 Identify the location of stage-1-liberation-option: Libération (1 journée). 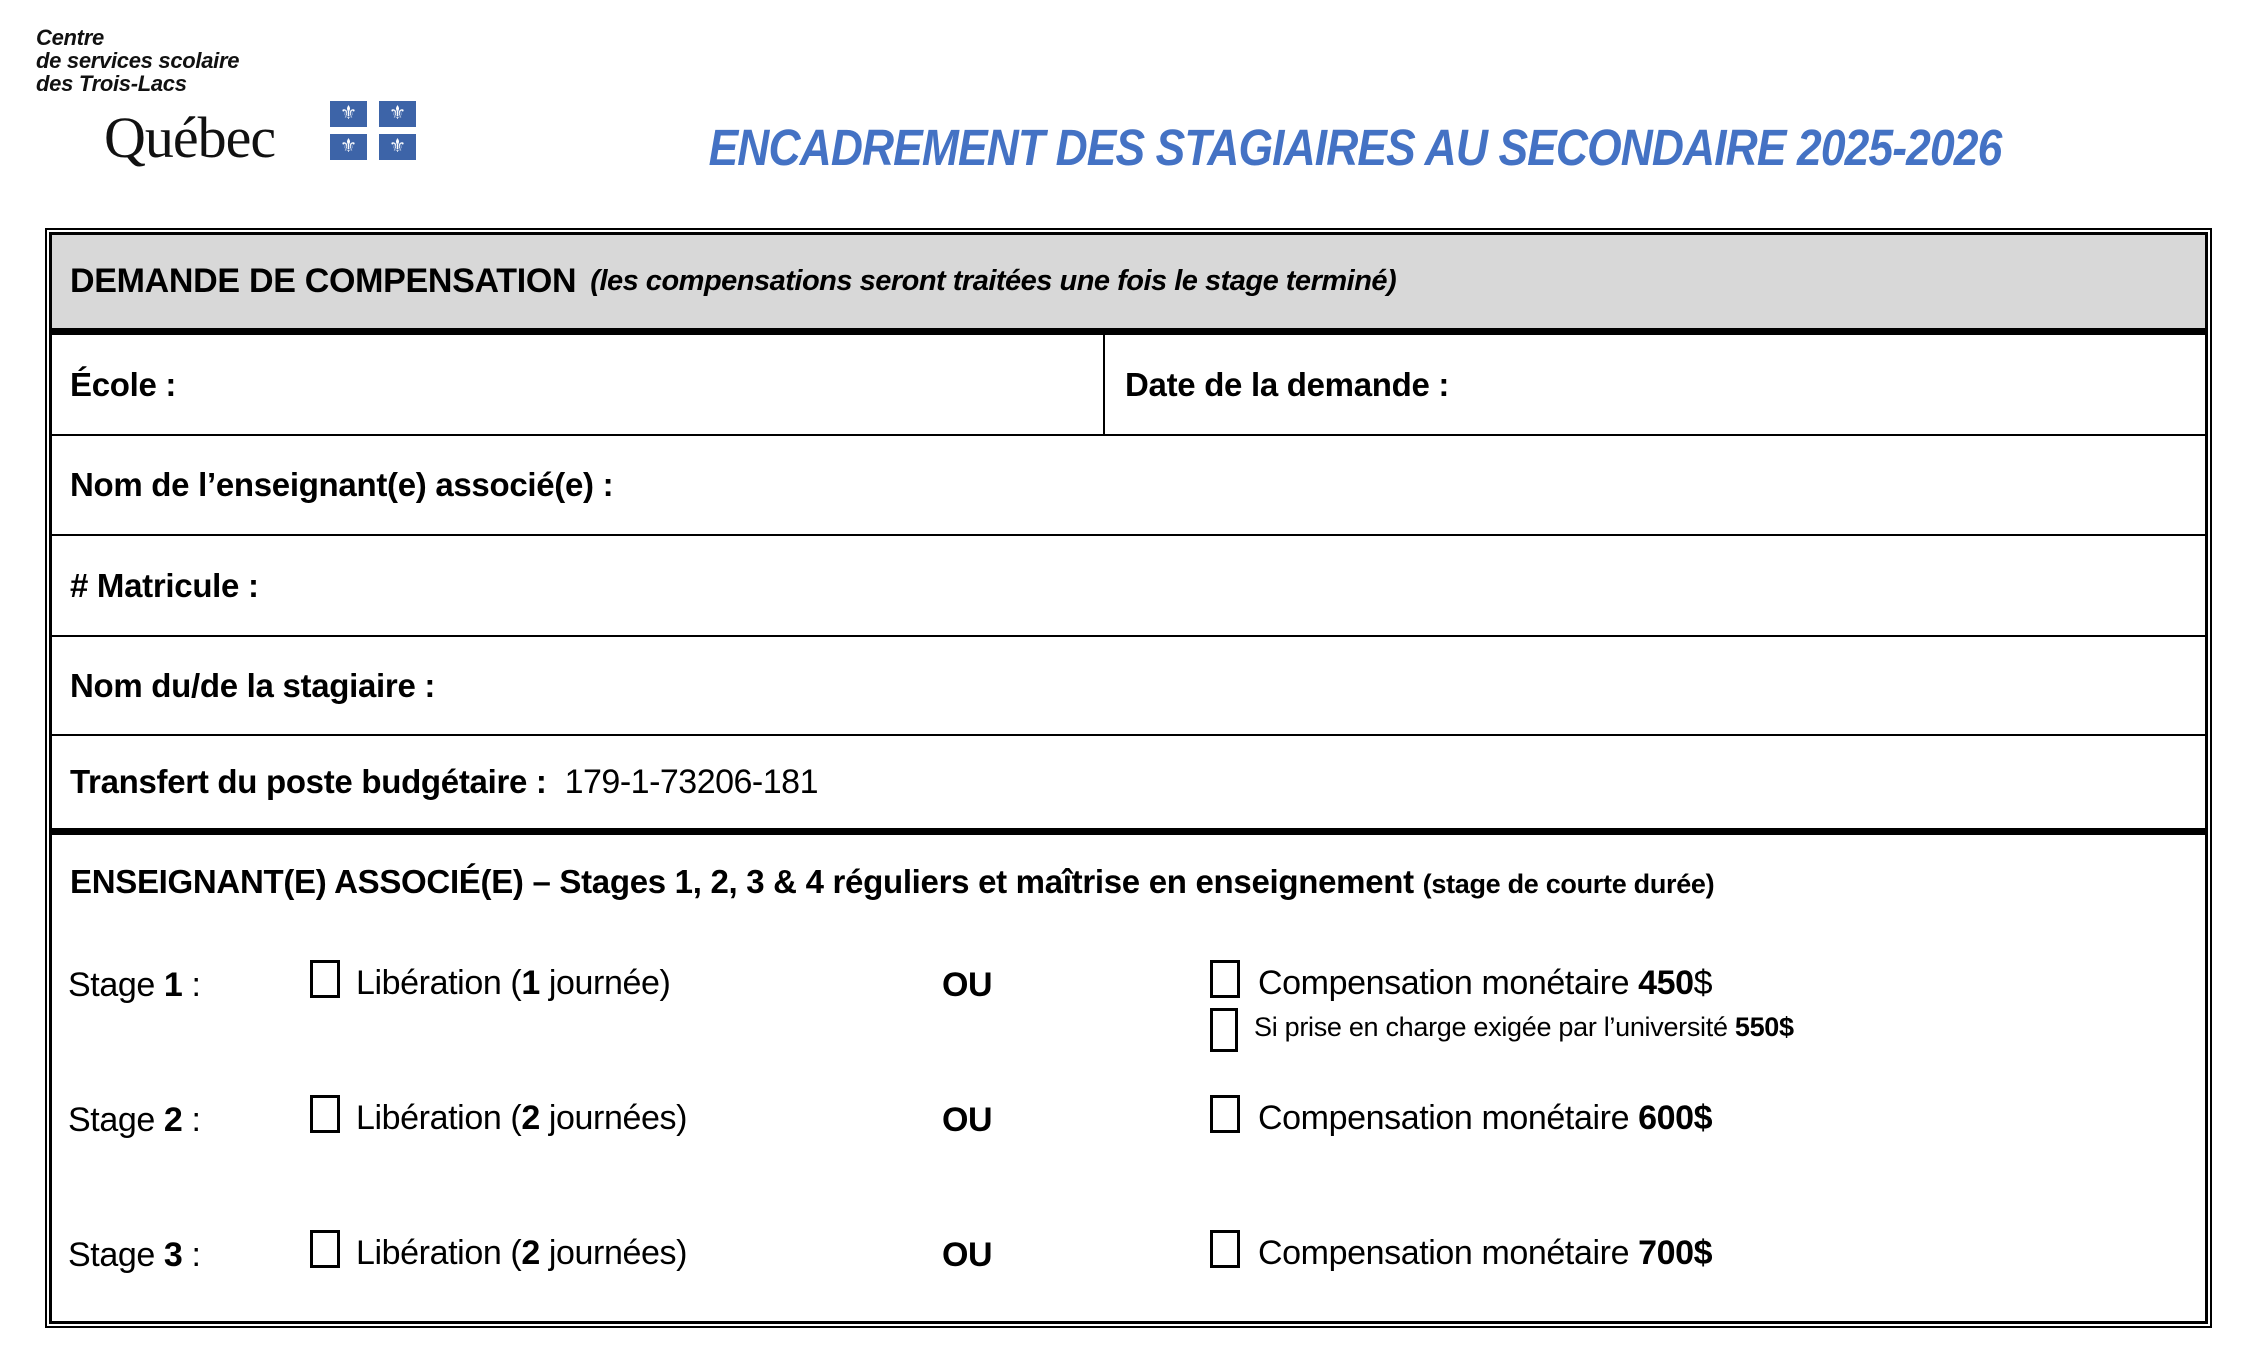
(490, 981).